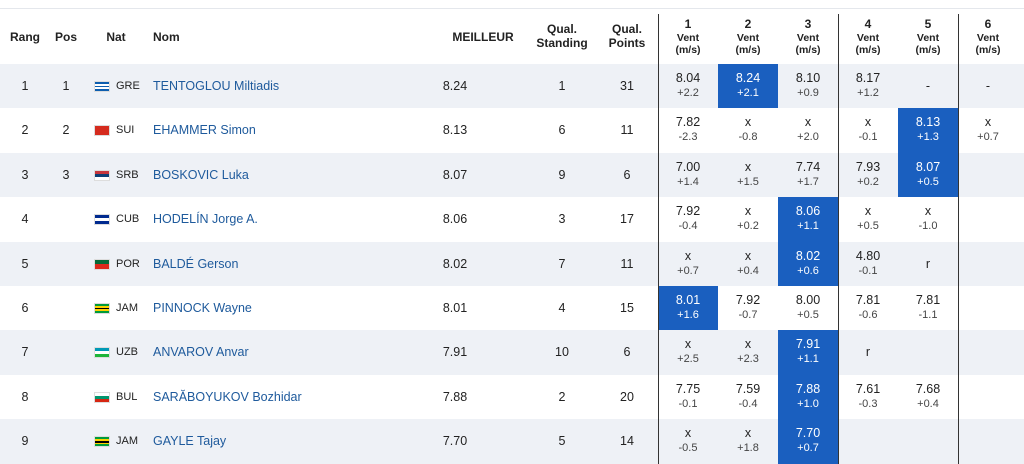  I want to click on attempt-number: 5, so click(928, 24).